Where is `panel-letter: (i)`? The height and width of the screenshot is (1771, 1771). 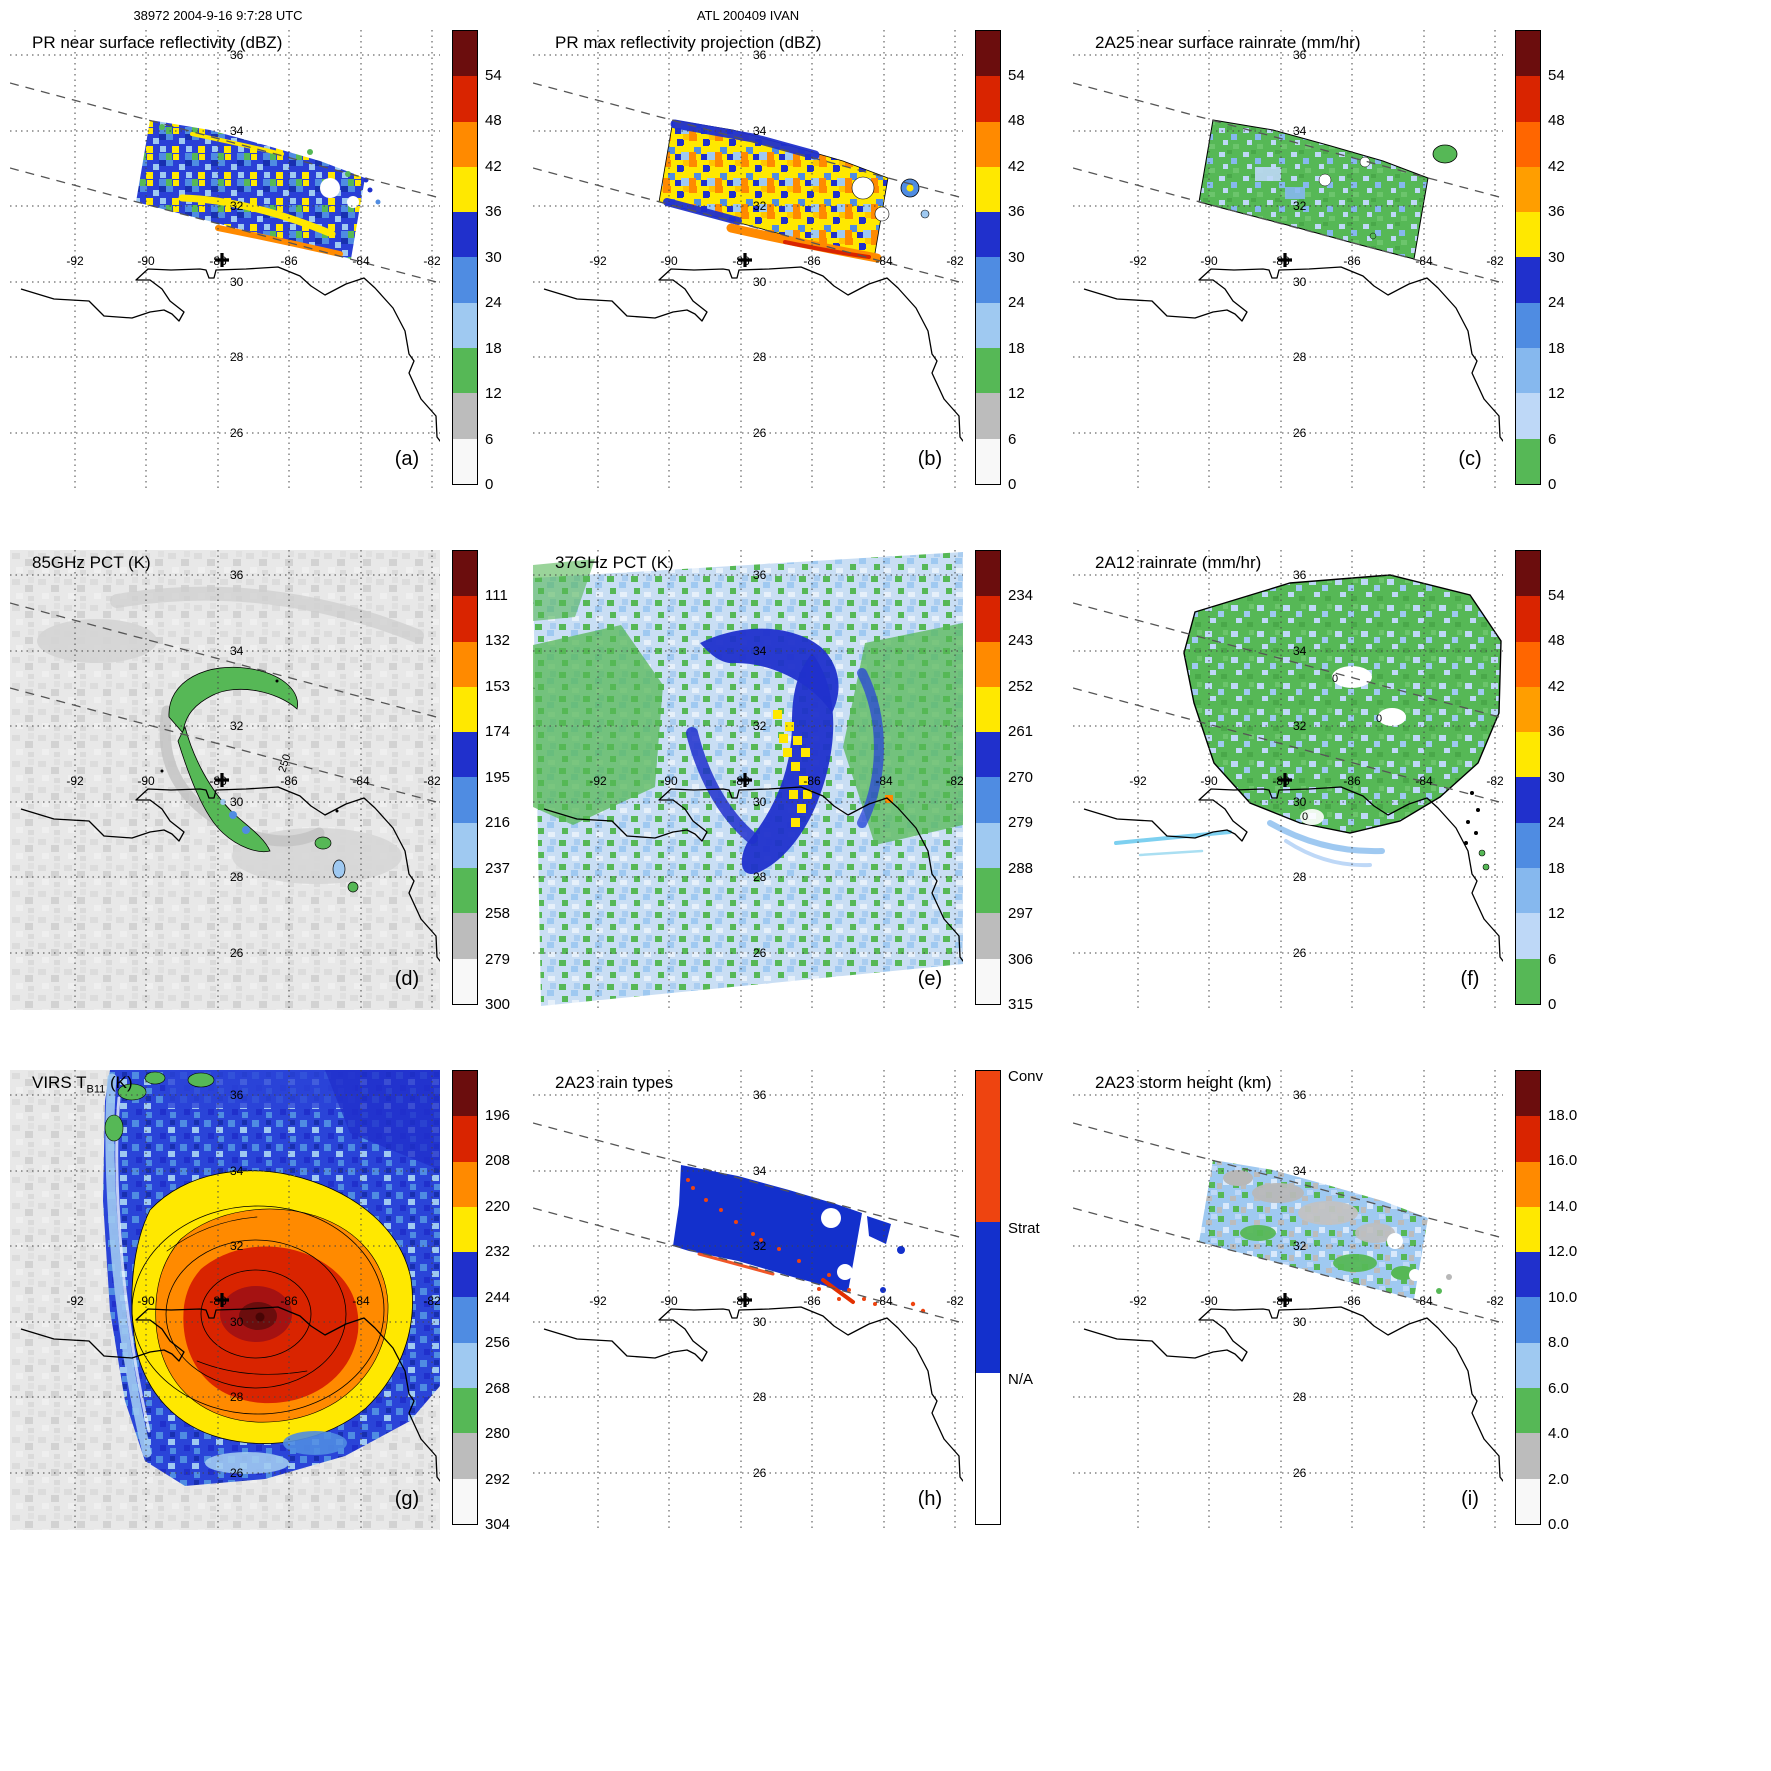
panel-letter: (i) is located at coordinates (1470, 1499).